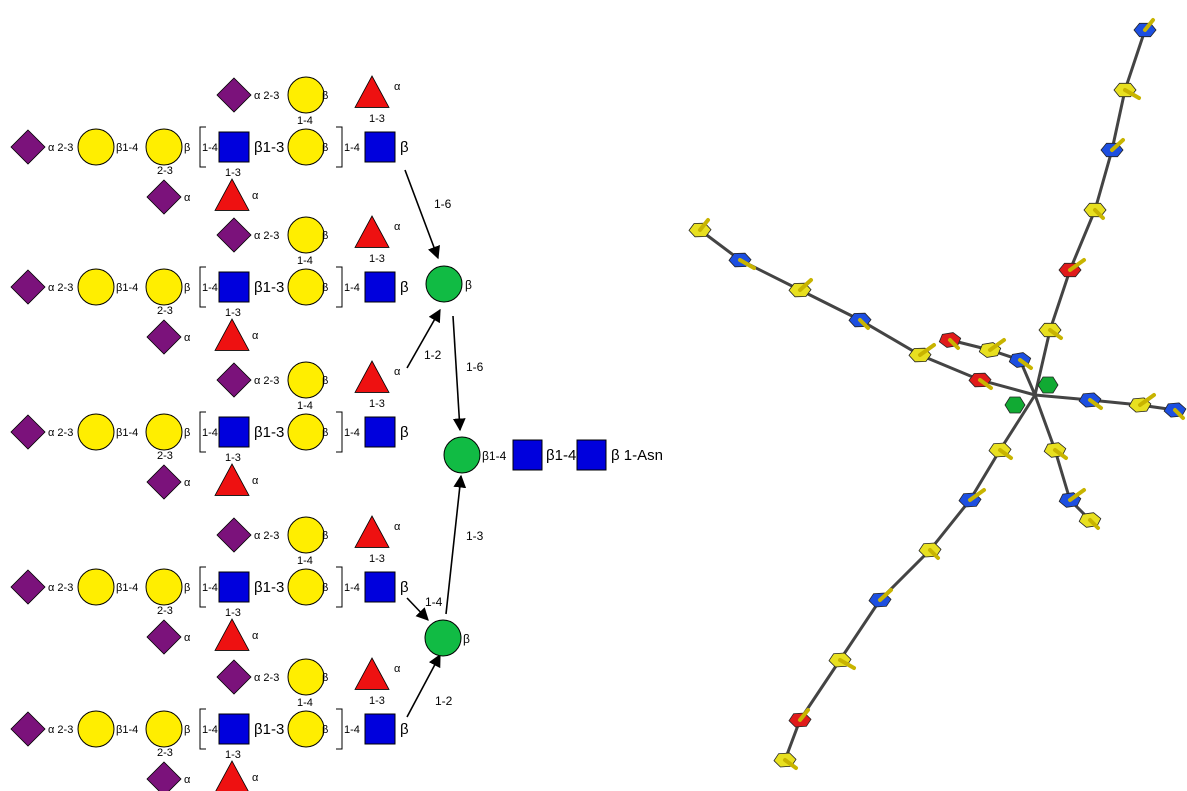  What do you see at coordinates (494, 456) in the screenshot?
I see `core-link-label: β1-4` at bounding box center [494, 456].